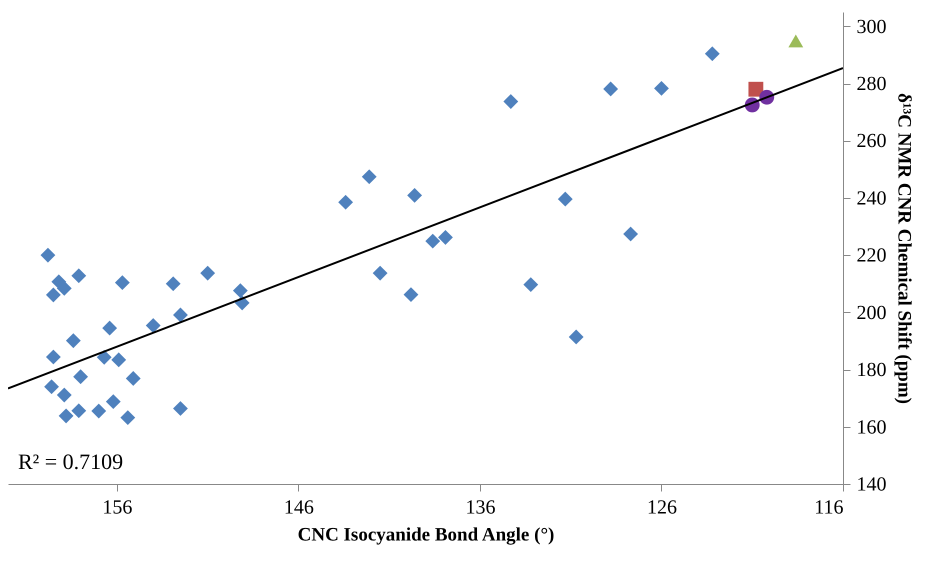  Describe the element at coordinates (299, 507) in the screenshot. I see `x-tick-label: 146` at that location.